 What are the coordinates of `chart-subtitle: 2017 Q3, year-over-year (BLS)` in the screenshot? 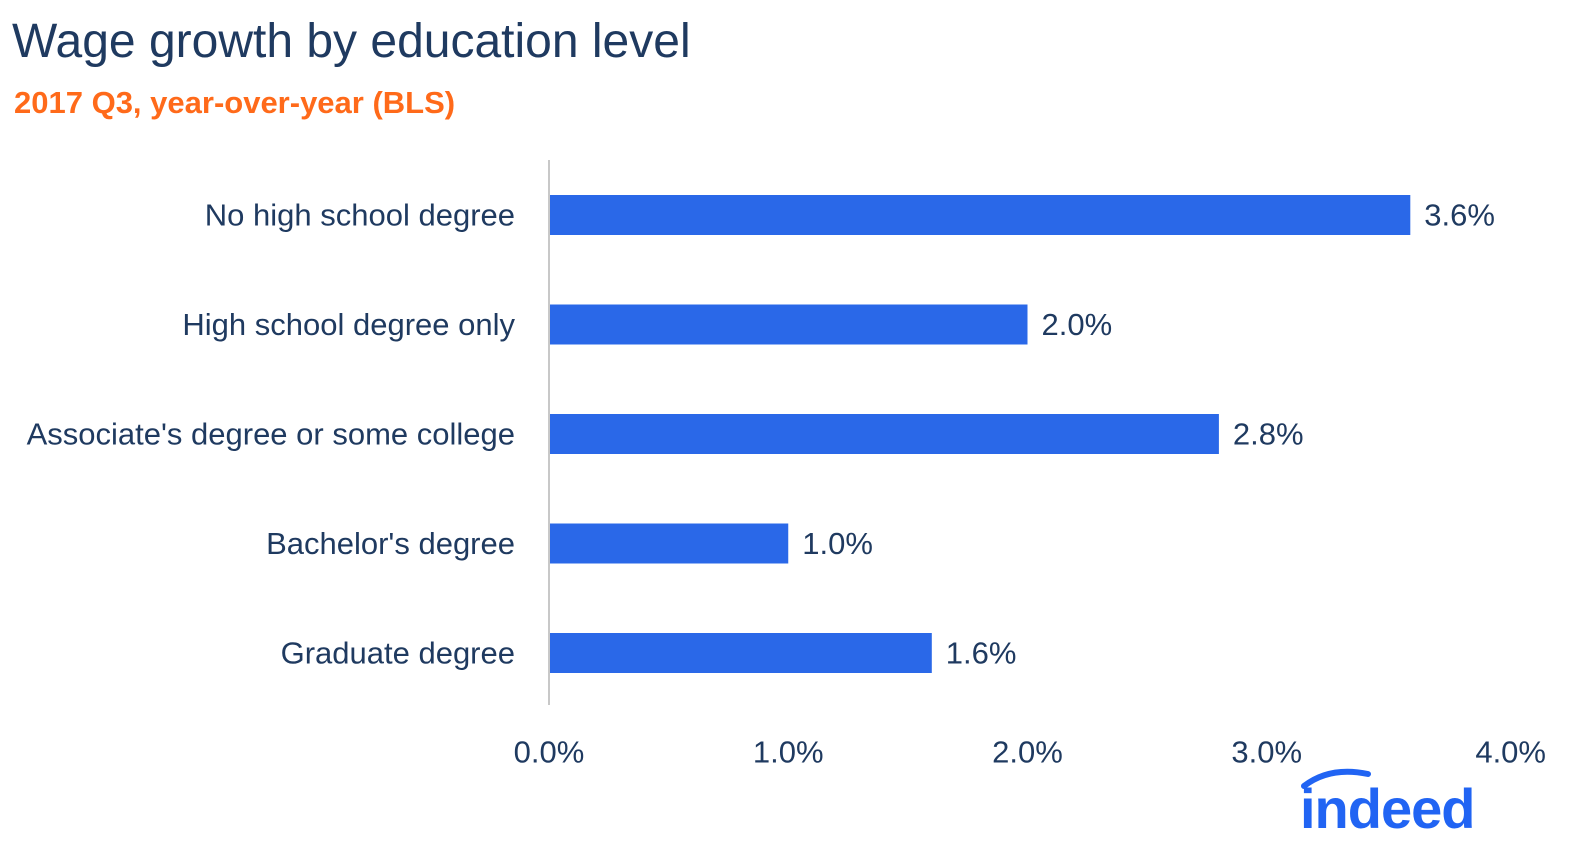 It's located at (235, 102).